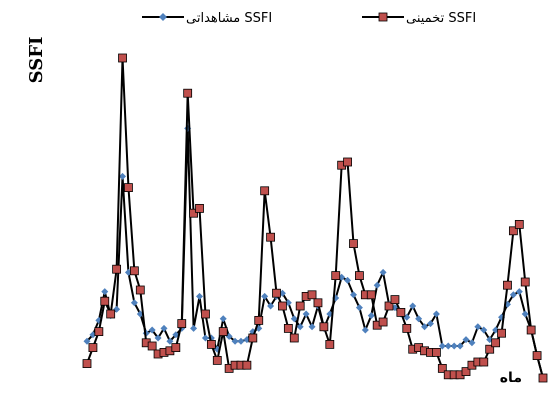 Image resolution: width=550 pixels, height=416 pixels. I want to click on x-axis-title: ماه, so click(511, 378).